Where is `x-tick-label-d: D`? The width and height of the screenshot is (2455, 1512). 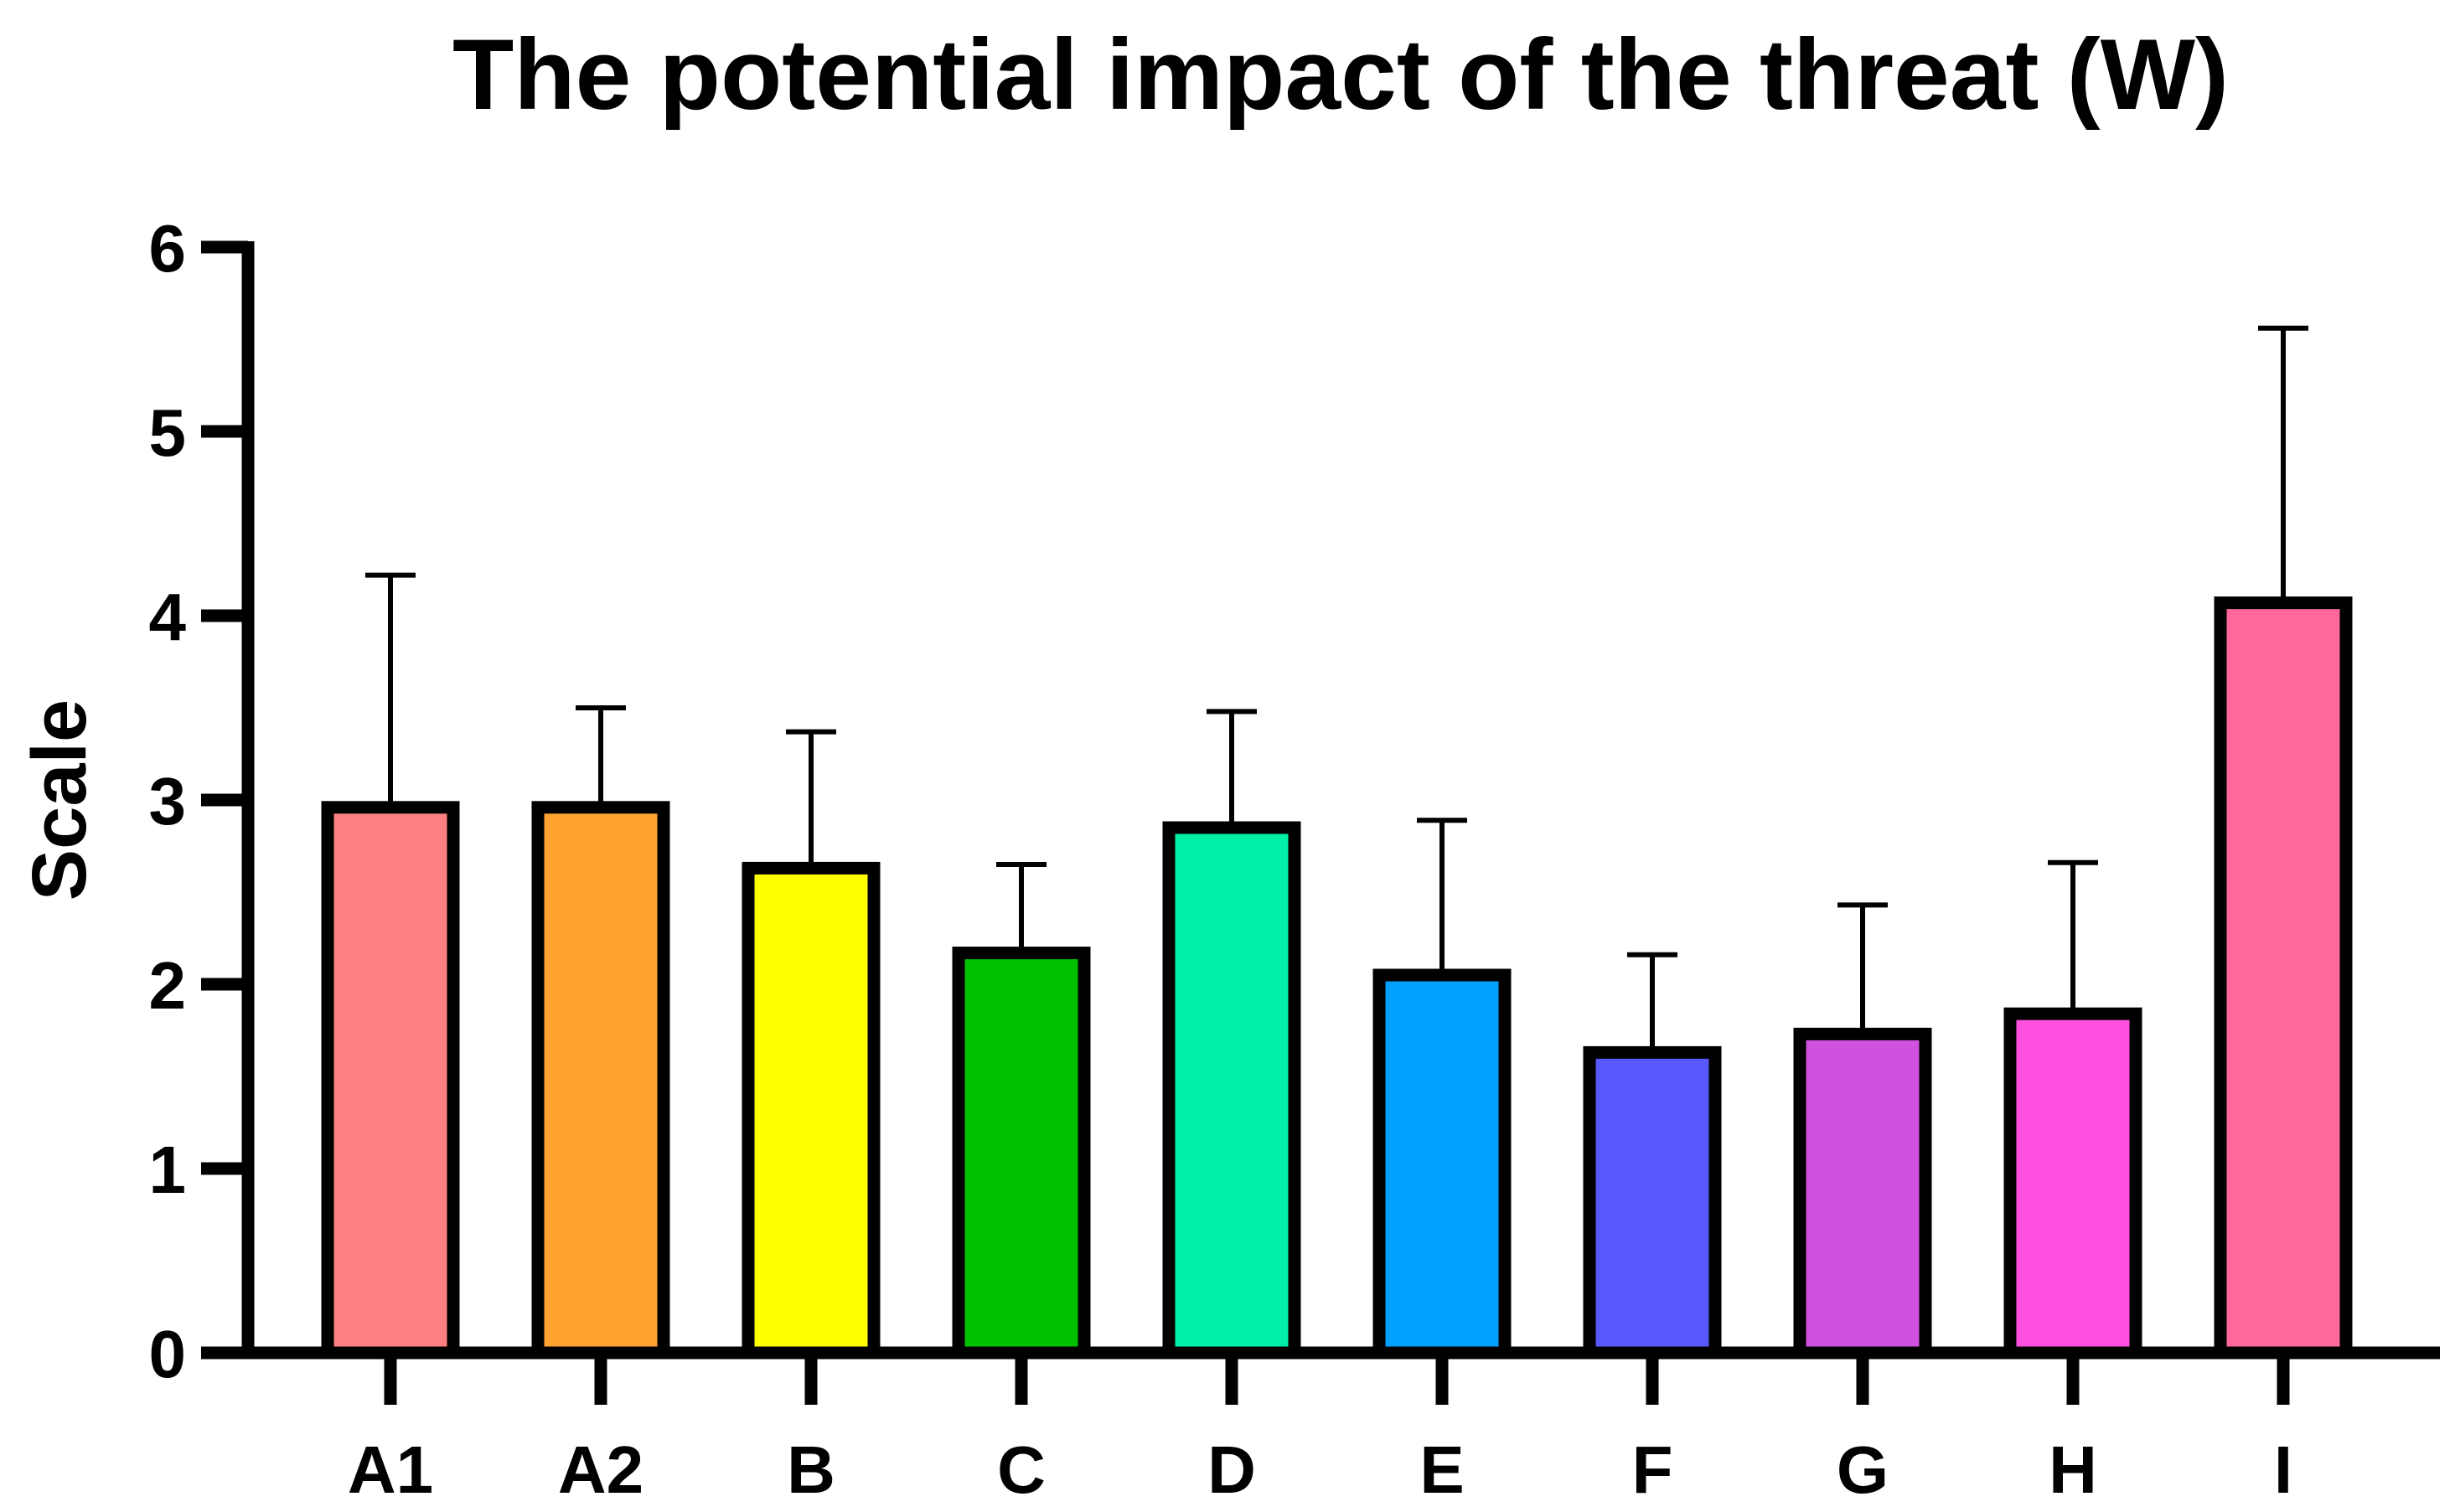
x-tick-label-d: D is located at coordinates (1231, 1469).